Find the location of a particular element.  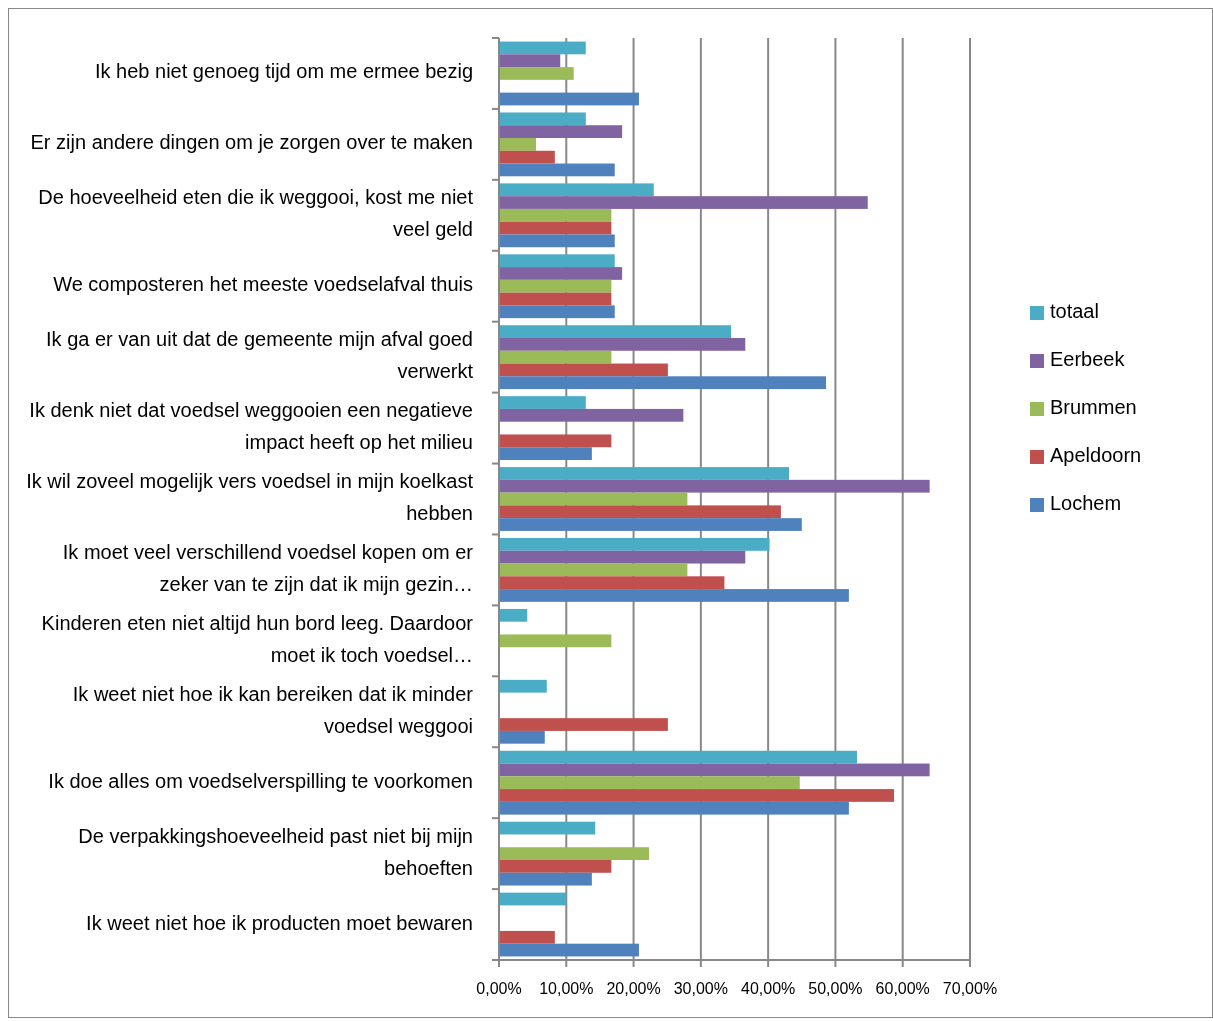

x-tick-label: 60,00% is located at coordinates (902, 988).